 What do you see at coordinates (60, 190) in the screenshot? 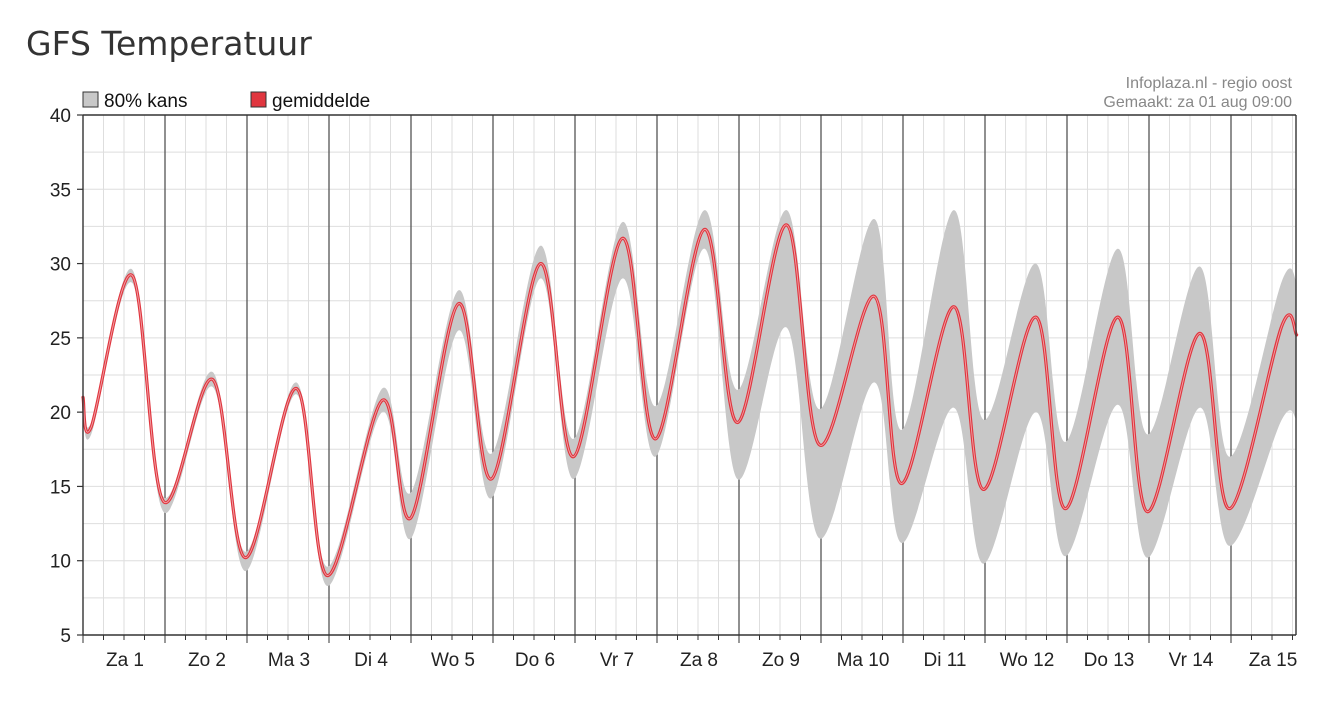
I see `y-tick-label: 35` at bounding box center [60, 190].